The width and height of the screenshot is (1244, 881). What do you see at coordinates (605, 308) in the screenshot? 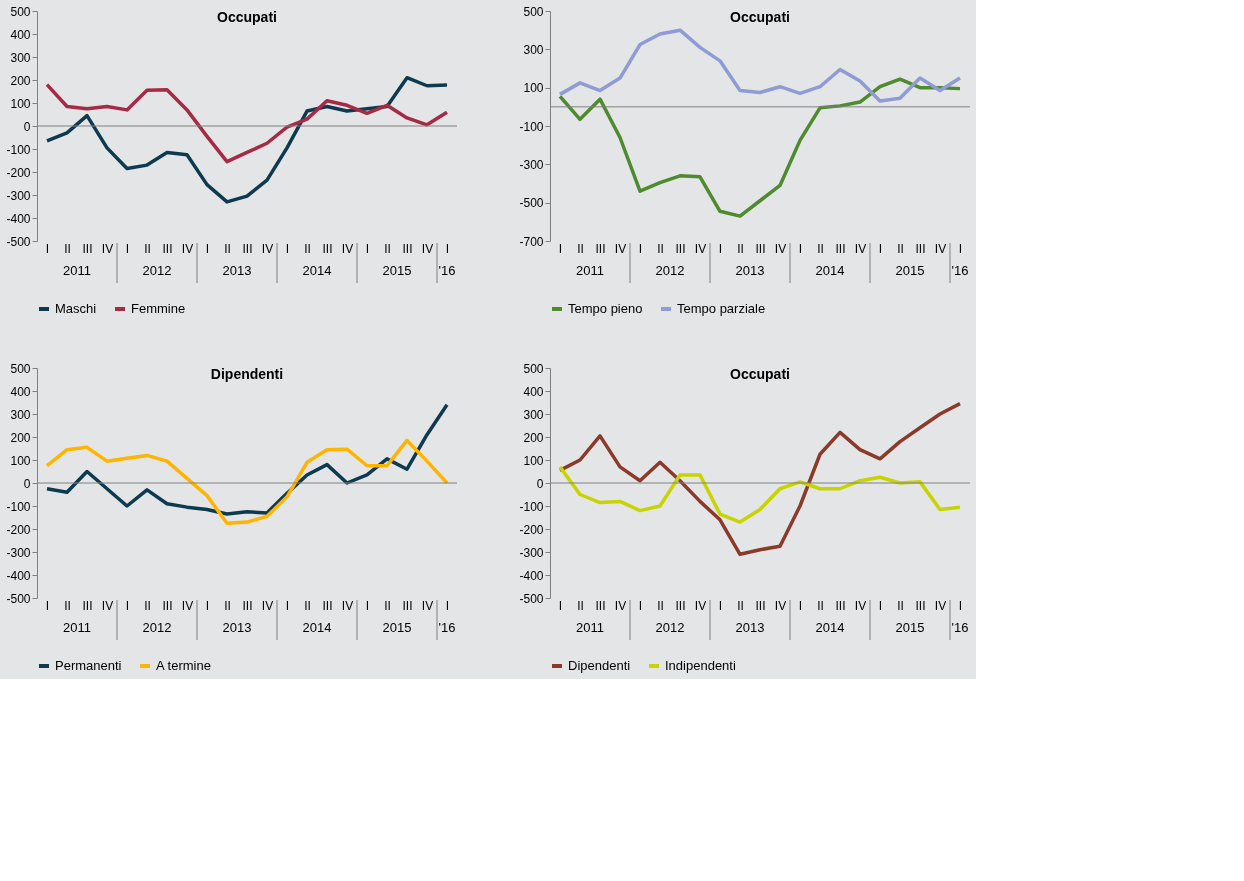
I see `legend-label: Tempo pieno` at bounding box center [605, 308].